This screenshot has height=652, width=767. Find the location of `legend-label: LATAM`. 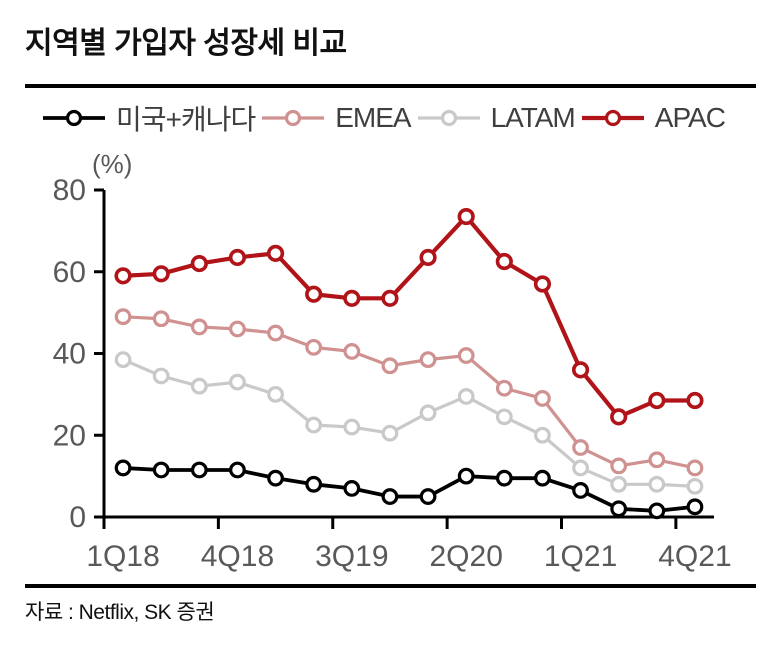

legend-label: LATAM is located at coordinates (533, 117).